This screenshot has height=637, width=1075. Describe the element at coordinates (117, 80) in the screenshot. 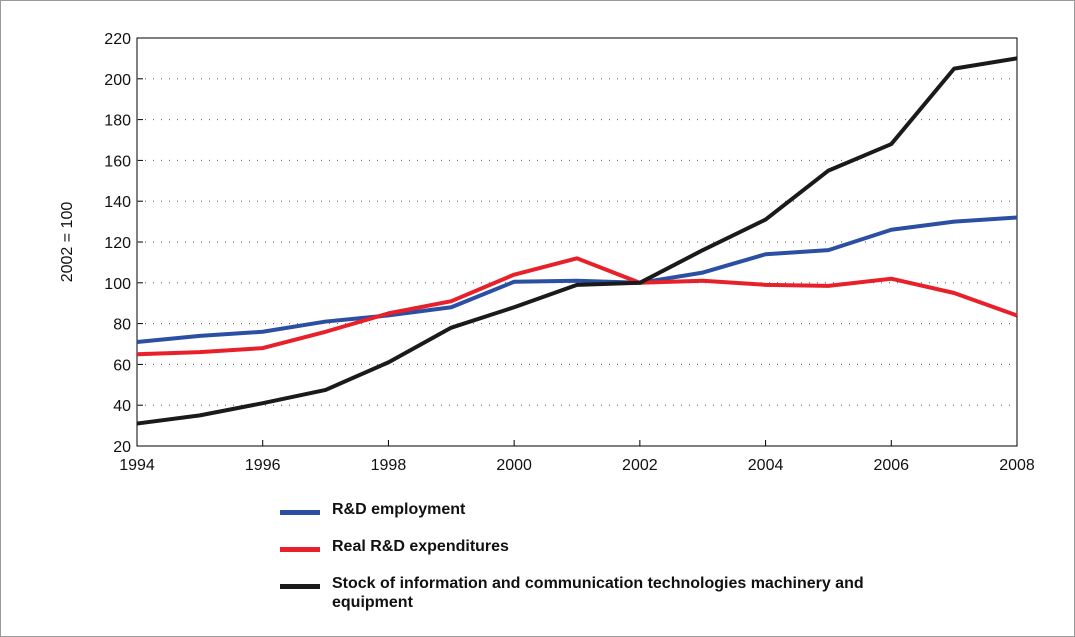

I see `y-tick-label: 200` at that location.